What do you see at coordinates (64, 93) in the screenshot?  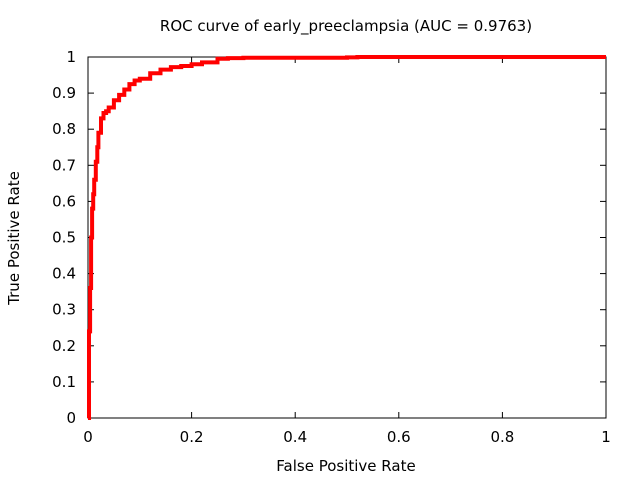 I see `y-tick-label: 0.9` at bounding box center [64, 93].